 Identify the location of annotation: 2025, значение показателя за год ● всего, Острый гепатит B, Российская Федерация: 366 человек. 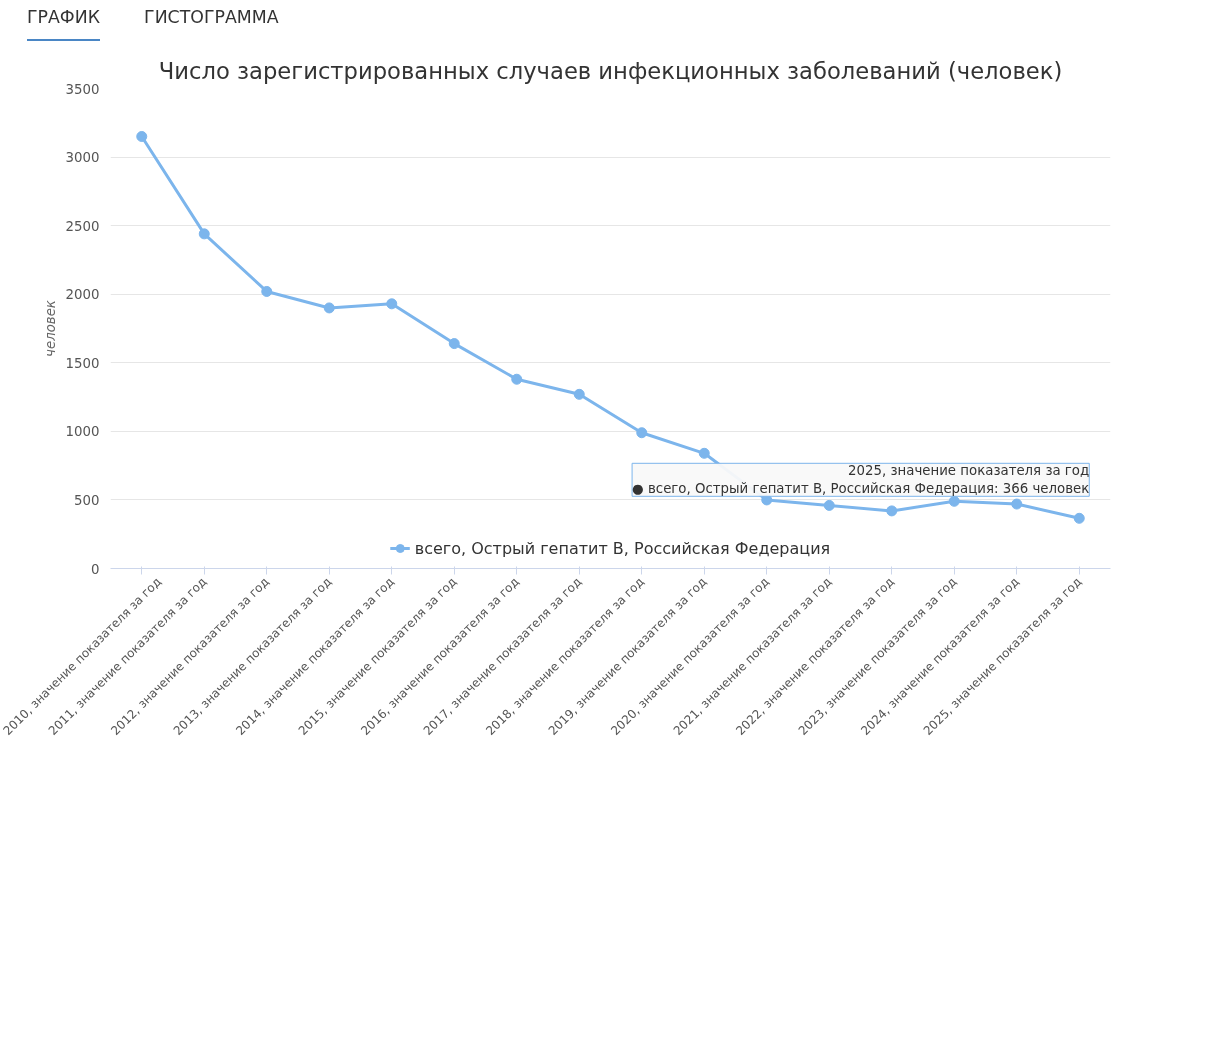
(861, 480).